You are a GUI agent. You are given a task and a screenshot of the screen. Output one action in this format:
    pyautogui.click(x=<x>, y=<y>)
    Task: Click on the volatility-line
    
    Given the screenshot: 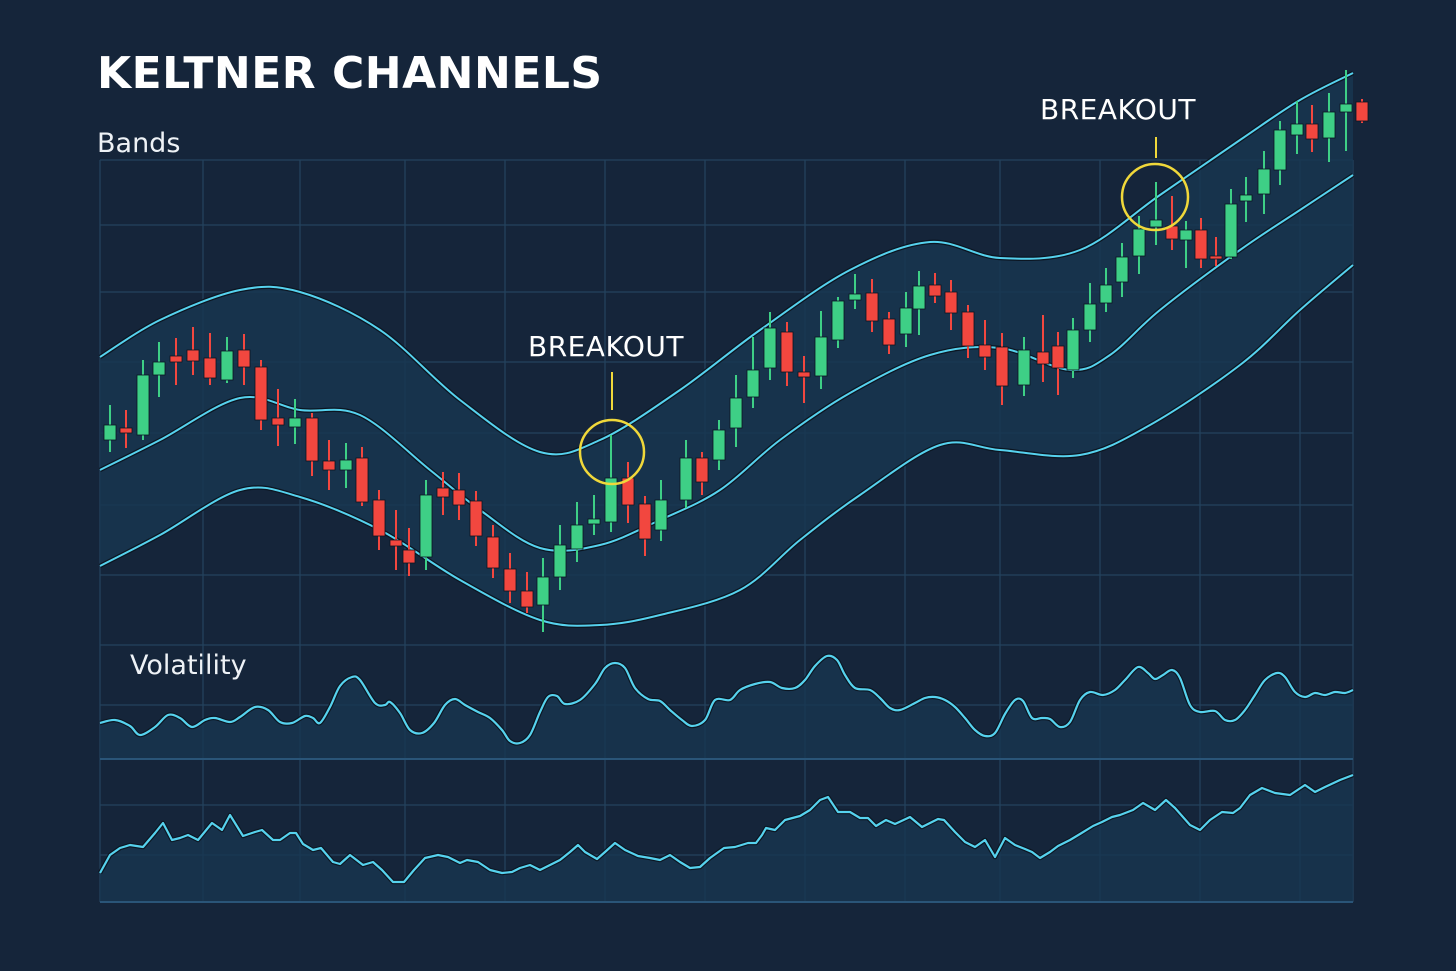 What is the action you would take?
    pyautogui.click(x=726, y=699)
    